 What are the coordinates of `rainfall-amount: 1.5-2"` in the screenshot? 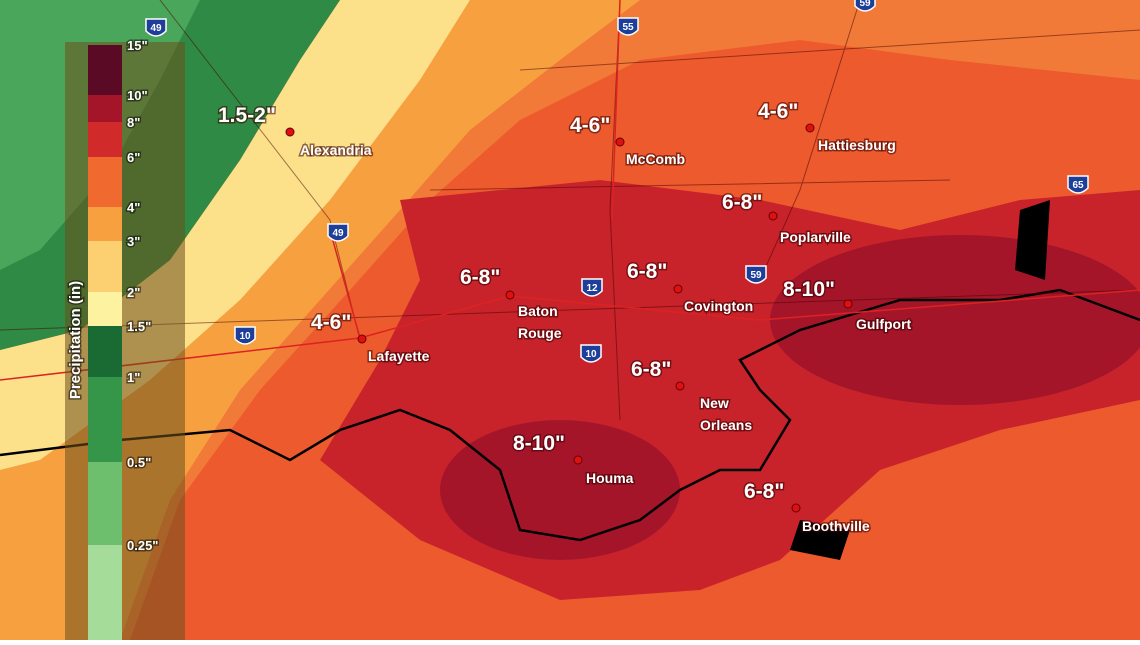 It's located at (247, 115).